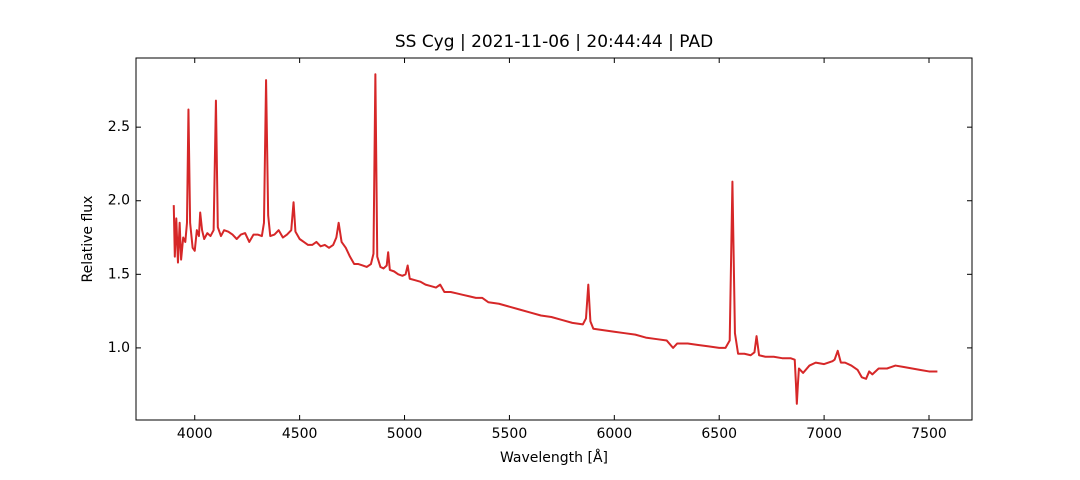  Describe the element at coordinates (300, 434) in the screenshot. I see `x-tick-label: 4500` at that location.